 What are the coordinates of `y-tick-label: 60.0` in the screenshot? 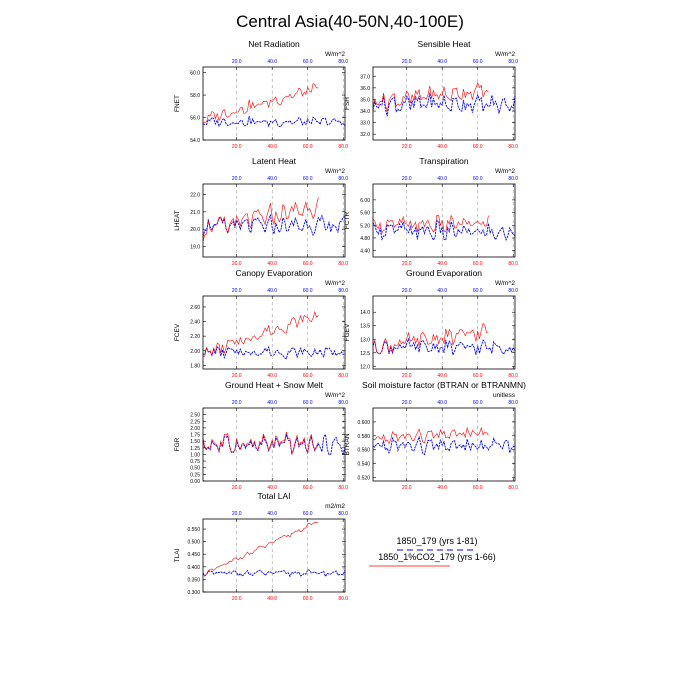 It's located at (195, 74).